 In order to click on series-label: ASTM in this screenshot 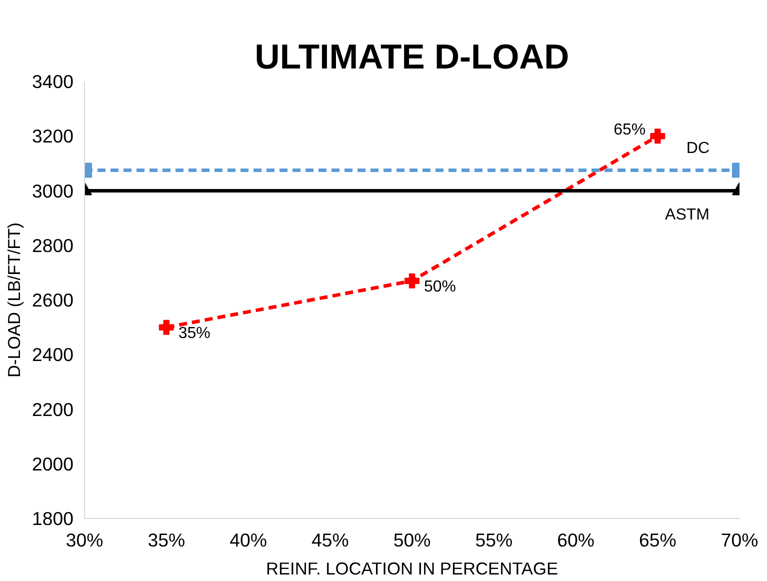, I will do `click(687, 215)`.